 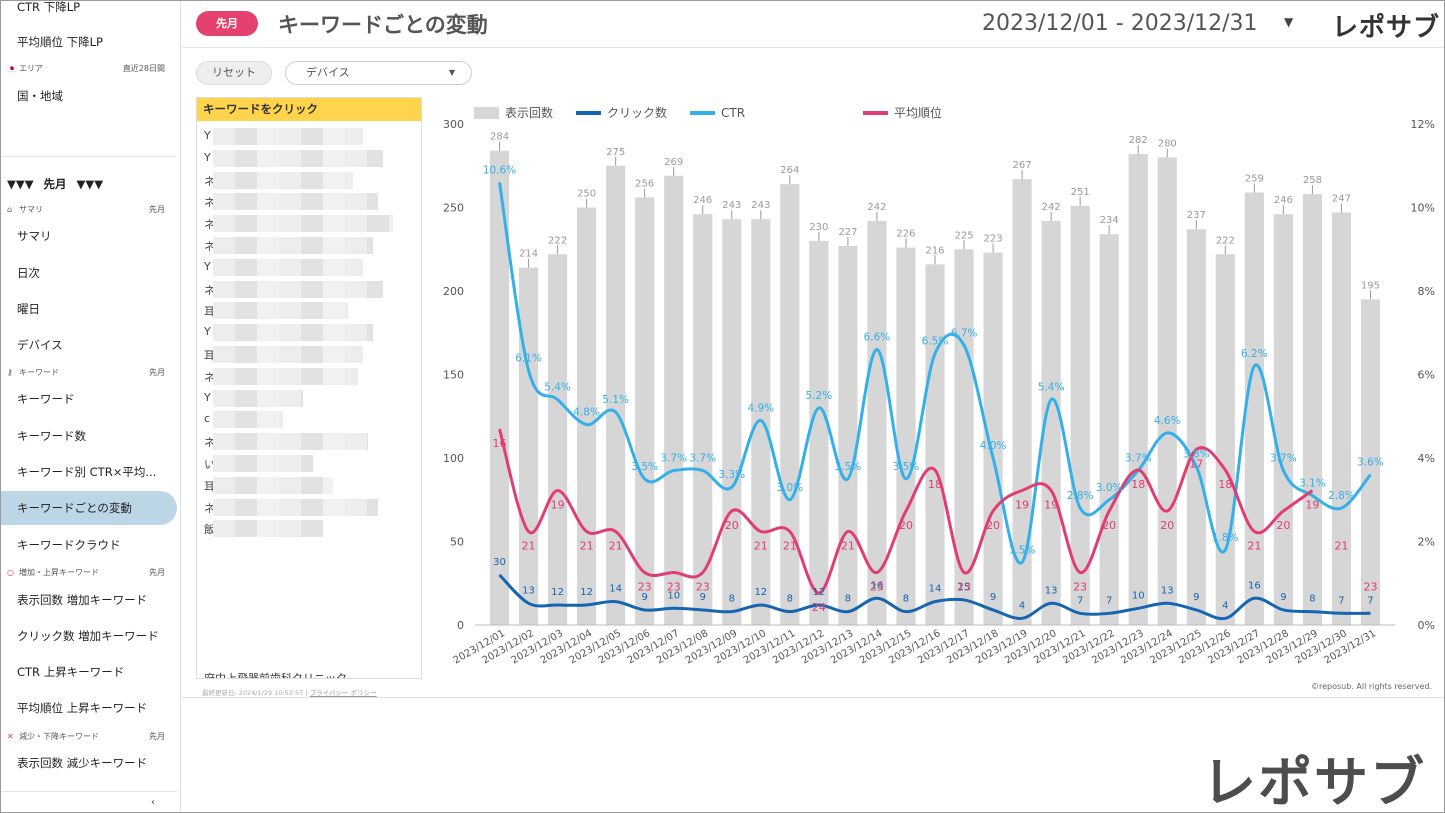 What do you see at coordinates (1372, 686) in the screenshot?
I see `copyright: ©reposub. All rights reserved.` at bounding box center [1372, 686].